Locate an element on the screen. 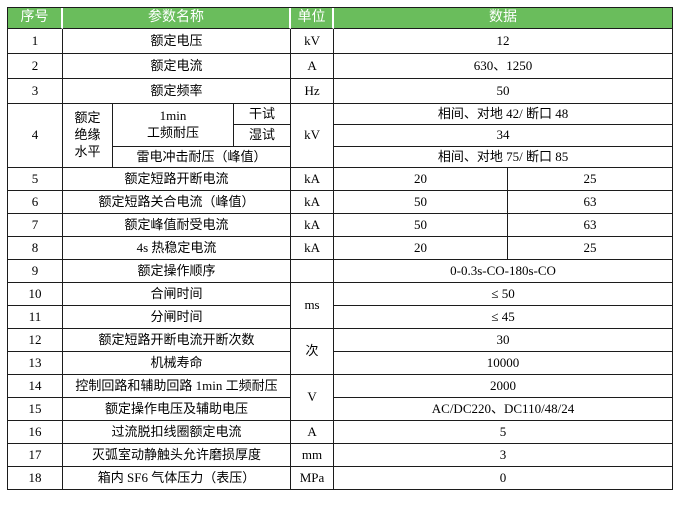 The image size is (677, 505). serial-cell: 3 is located at coordinates (35, 92).